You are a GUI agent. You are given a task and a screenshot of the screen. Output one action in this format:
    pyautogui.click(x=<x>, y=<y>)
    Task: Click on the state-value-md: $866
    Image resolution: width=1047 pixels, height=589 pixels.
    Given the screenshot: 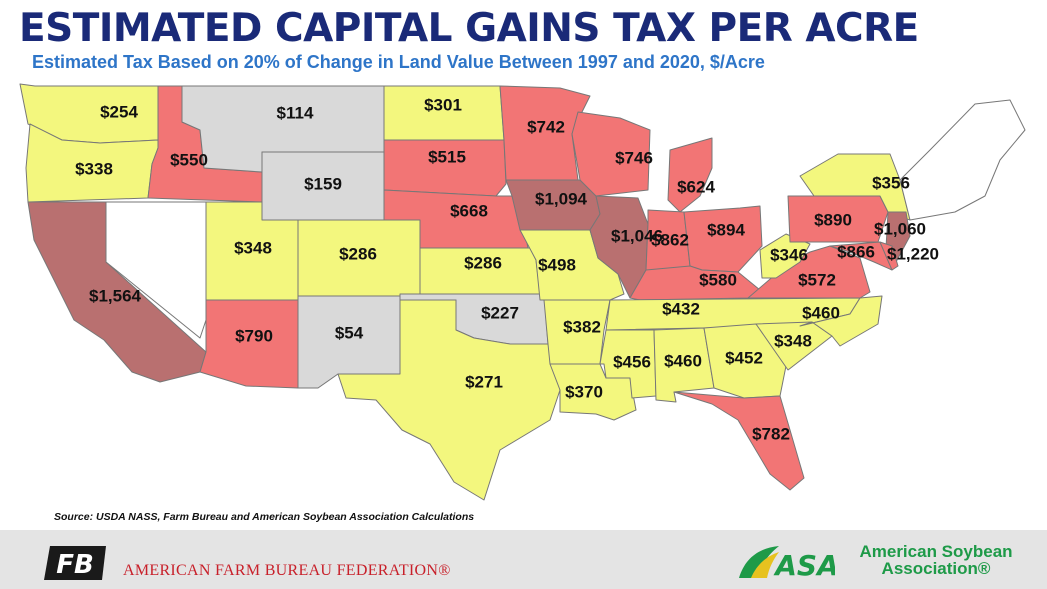 What is the action you would take?
    pyautogui.click(x=856, y=251)
    